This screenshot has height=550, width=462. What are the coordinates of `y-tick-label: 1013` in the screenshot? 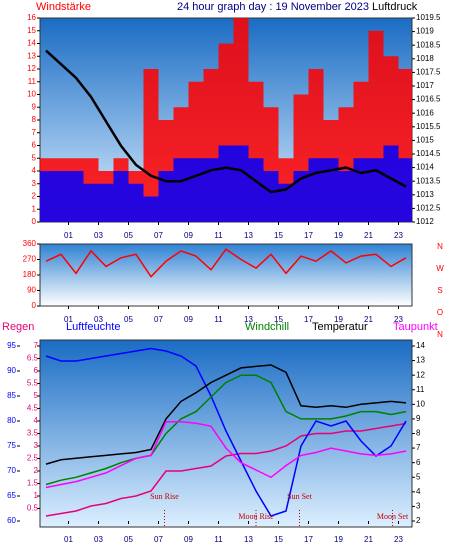 It's located at (425, 194).